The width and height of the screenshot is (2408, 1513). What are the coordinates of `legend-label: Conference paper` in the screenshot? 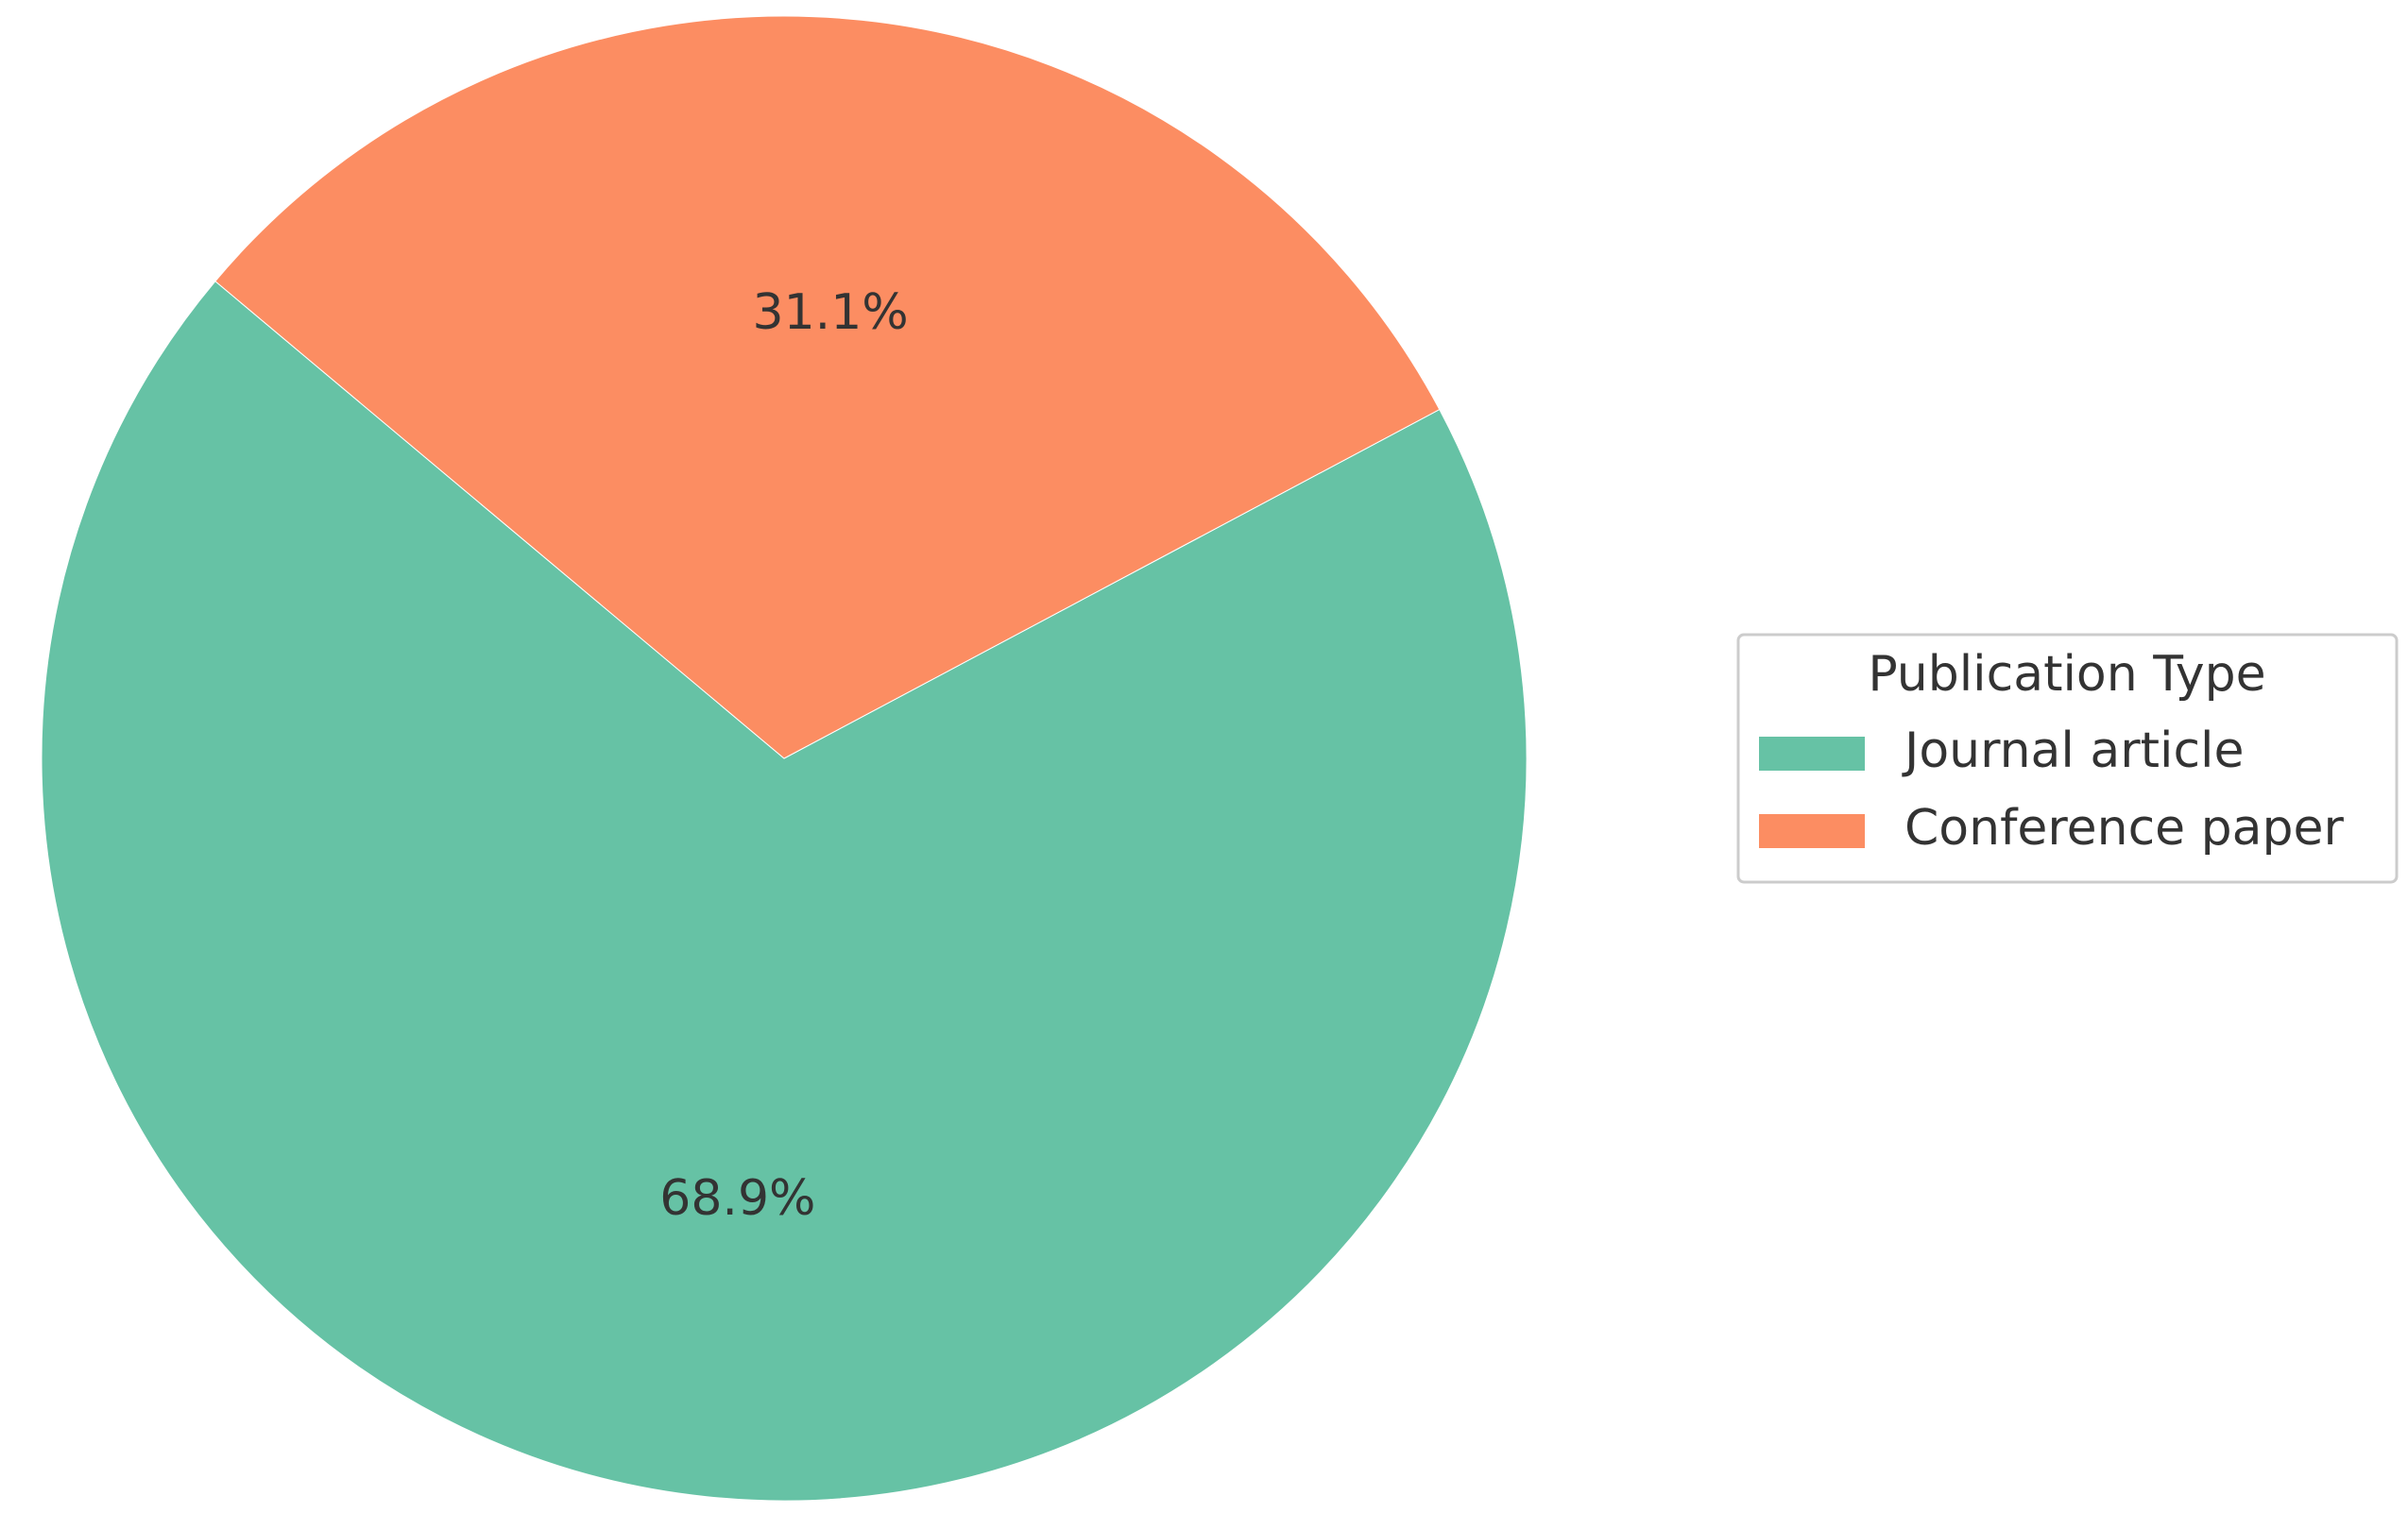 It's located at (2124, 828).